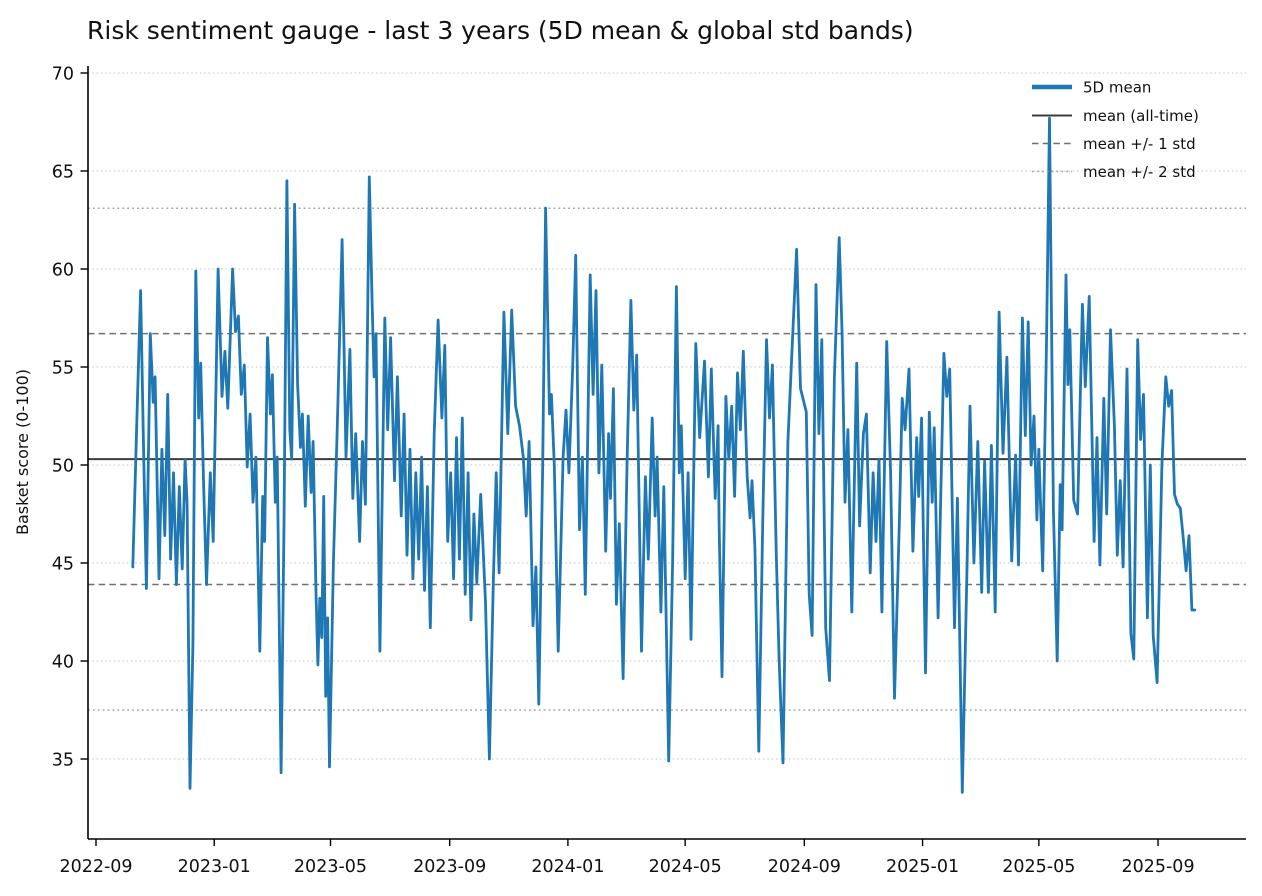 The image size is (1262, 896). I want to click on x-tick-label-2024-01: 2024-01, so click(567, 867).